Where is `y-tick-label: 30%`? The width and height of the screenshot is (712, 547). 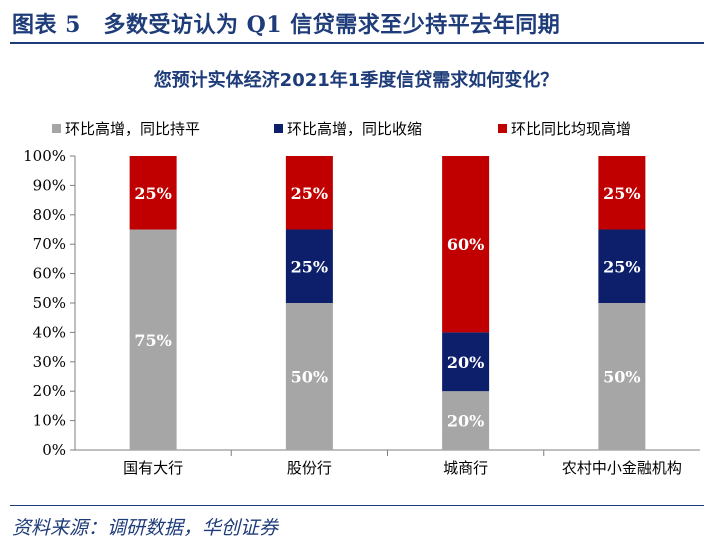
y-tick-label: 30% is located at coordinates (49, 362).